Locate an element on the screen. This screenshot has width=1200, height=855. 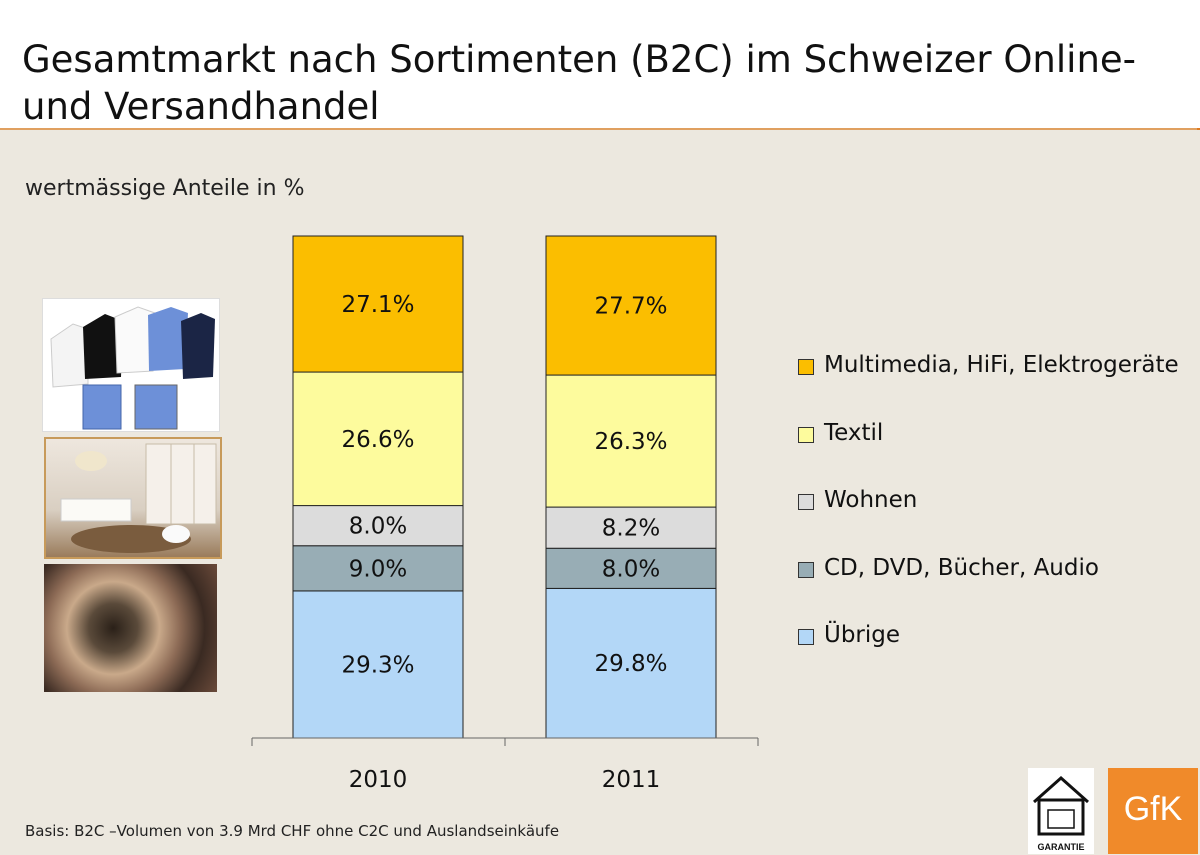
data-label: 27.1% is located at coordinates (377, 305).